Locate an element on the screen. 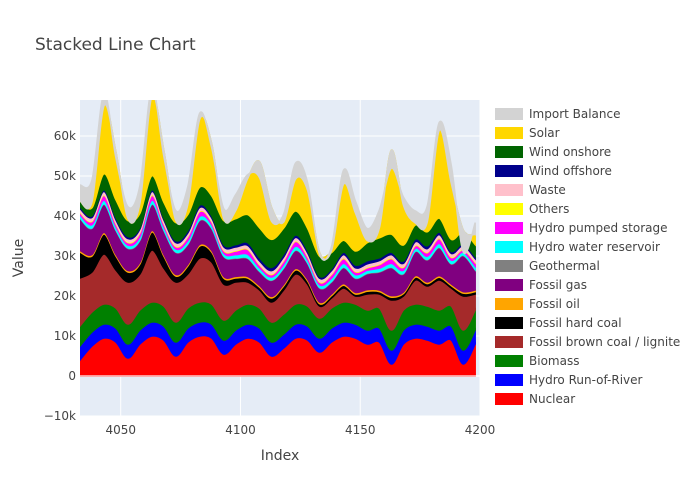 The image size is (700, 500). x-tick-label: 4050 is located at coordinates (120, 430).